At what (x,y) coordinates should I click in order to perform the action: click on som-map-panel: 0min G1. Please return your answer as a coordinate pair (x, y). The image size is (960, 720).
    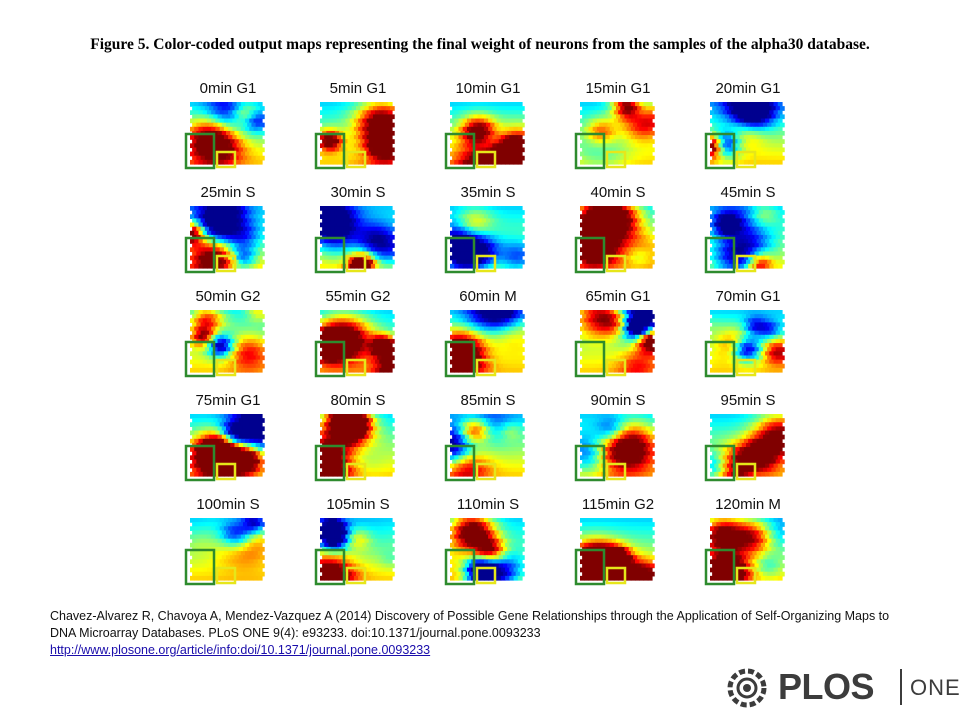
    Looking at the image, I should click on (228, 130).